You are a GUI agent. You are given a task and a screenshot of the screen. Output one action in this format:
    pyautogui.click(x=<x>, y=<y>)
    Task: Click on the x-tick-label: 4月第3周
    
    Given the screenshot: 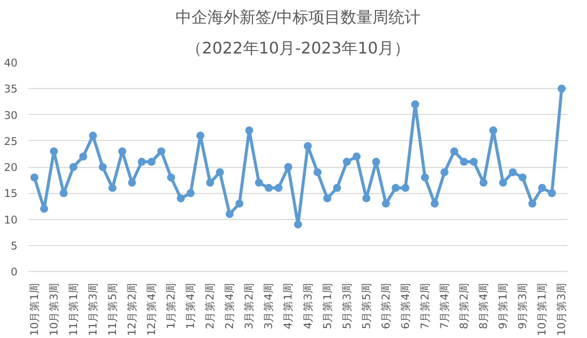 What is the action you would take?
    pyautogui.click(x=307, y=306)
    